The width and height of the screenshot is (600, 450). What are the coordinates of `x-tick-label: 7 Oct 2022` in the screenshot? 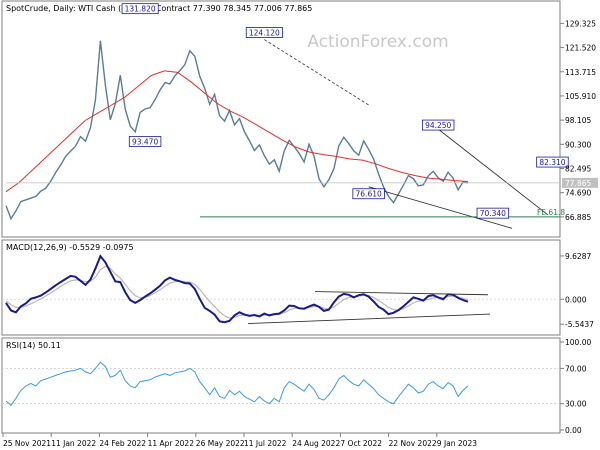 It's located at (361, 443).